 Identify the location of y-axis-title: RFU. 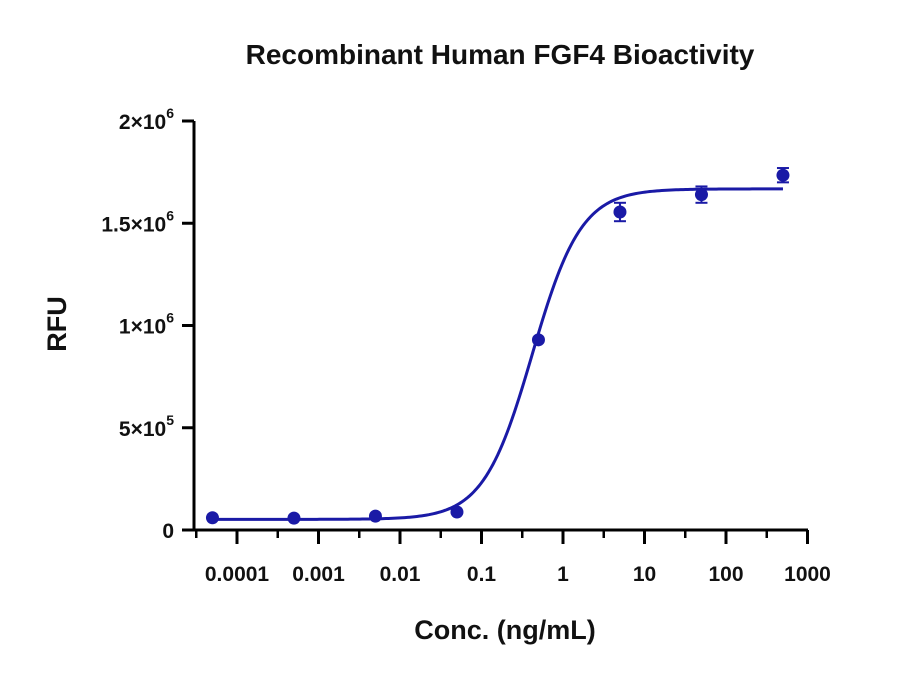
(57, 324).